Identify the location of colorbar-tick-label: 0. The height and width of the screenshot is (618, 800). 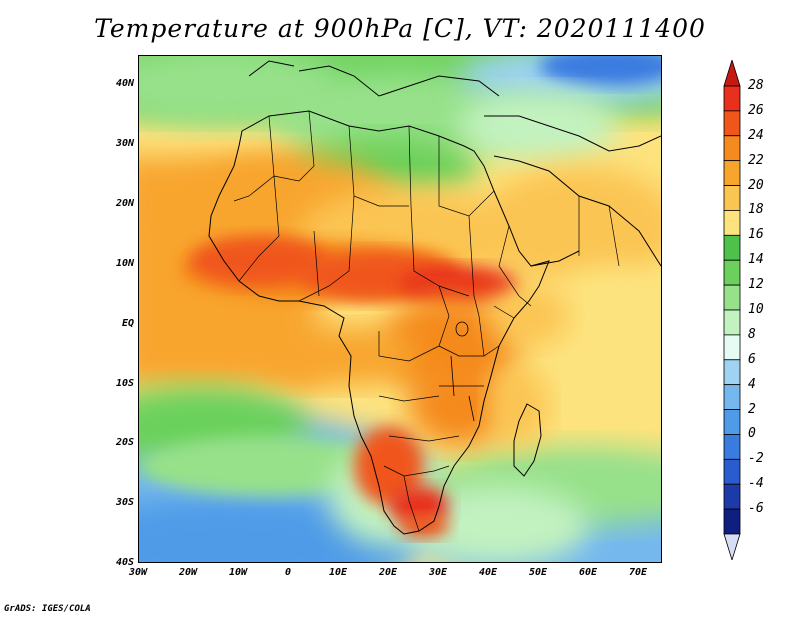
(752, 434).